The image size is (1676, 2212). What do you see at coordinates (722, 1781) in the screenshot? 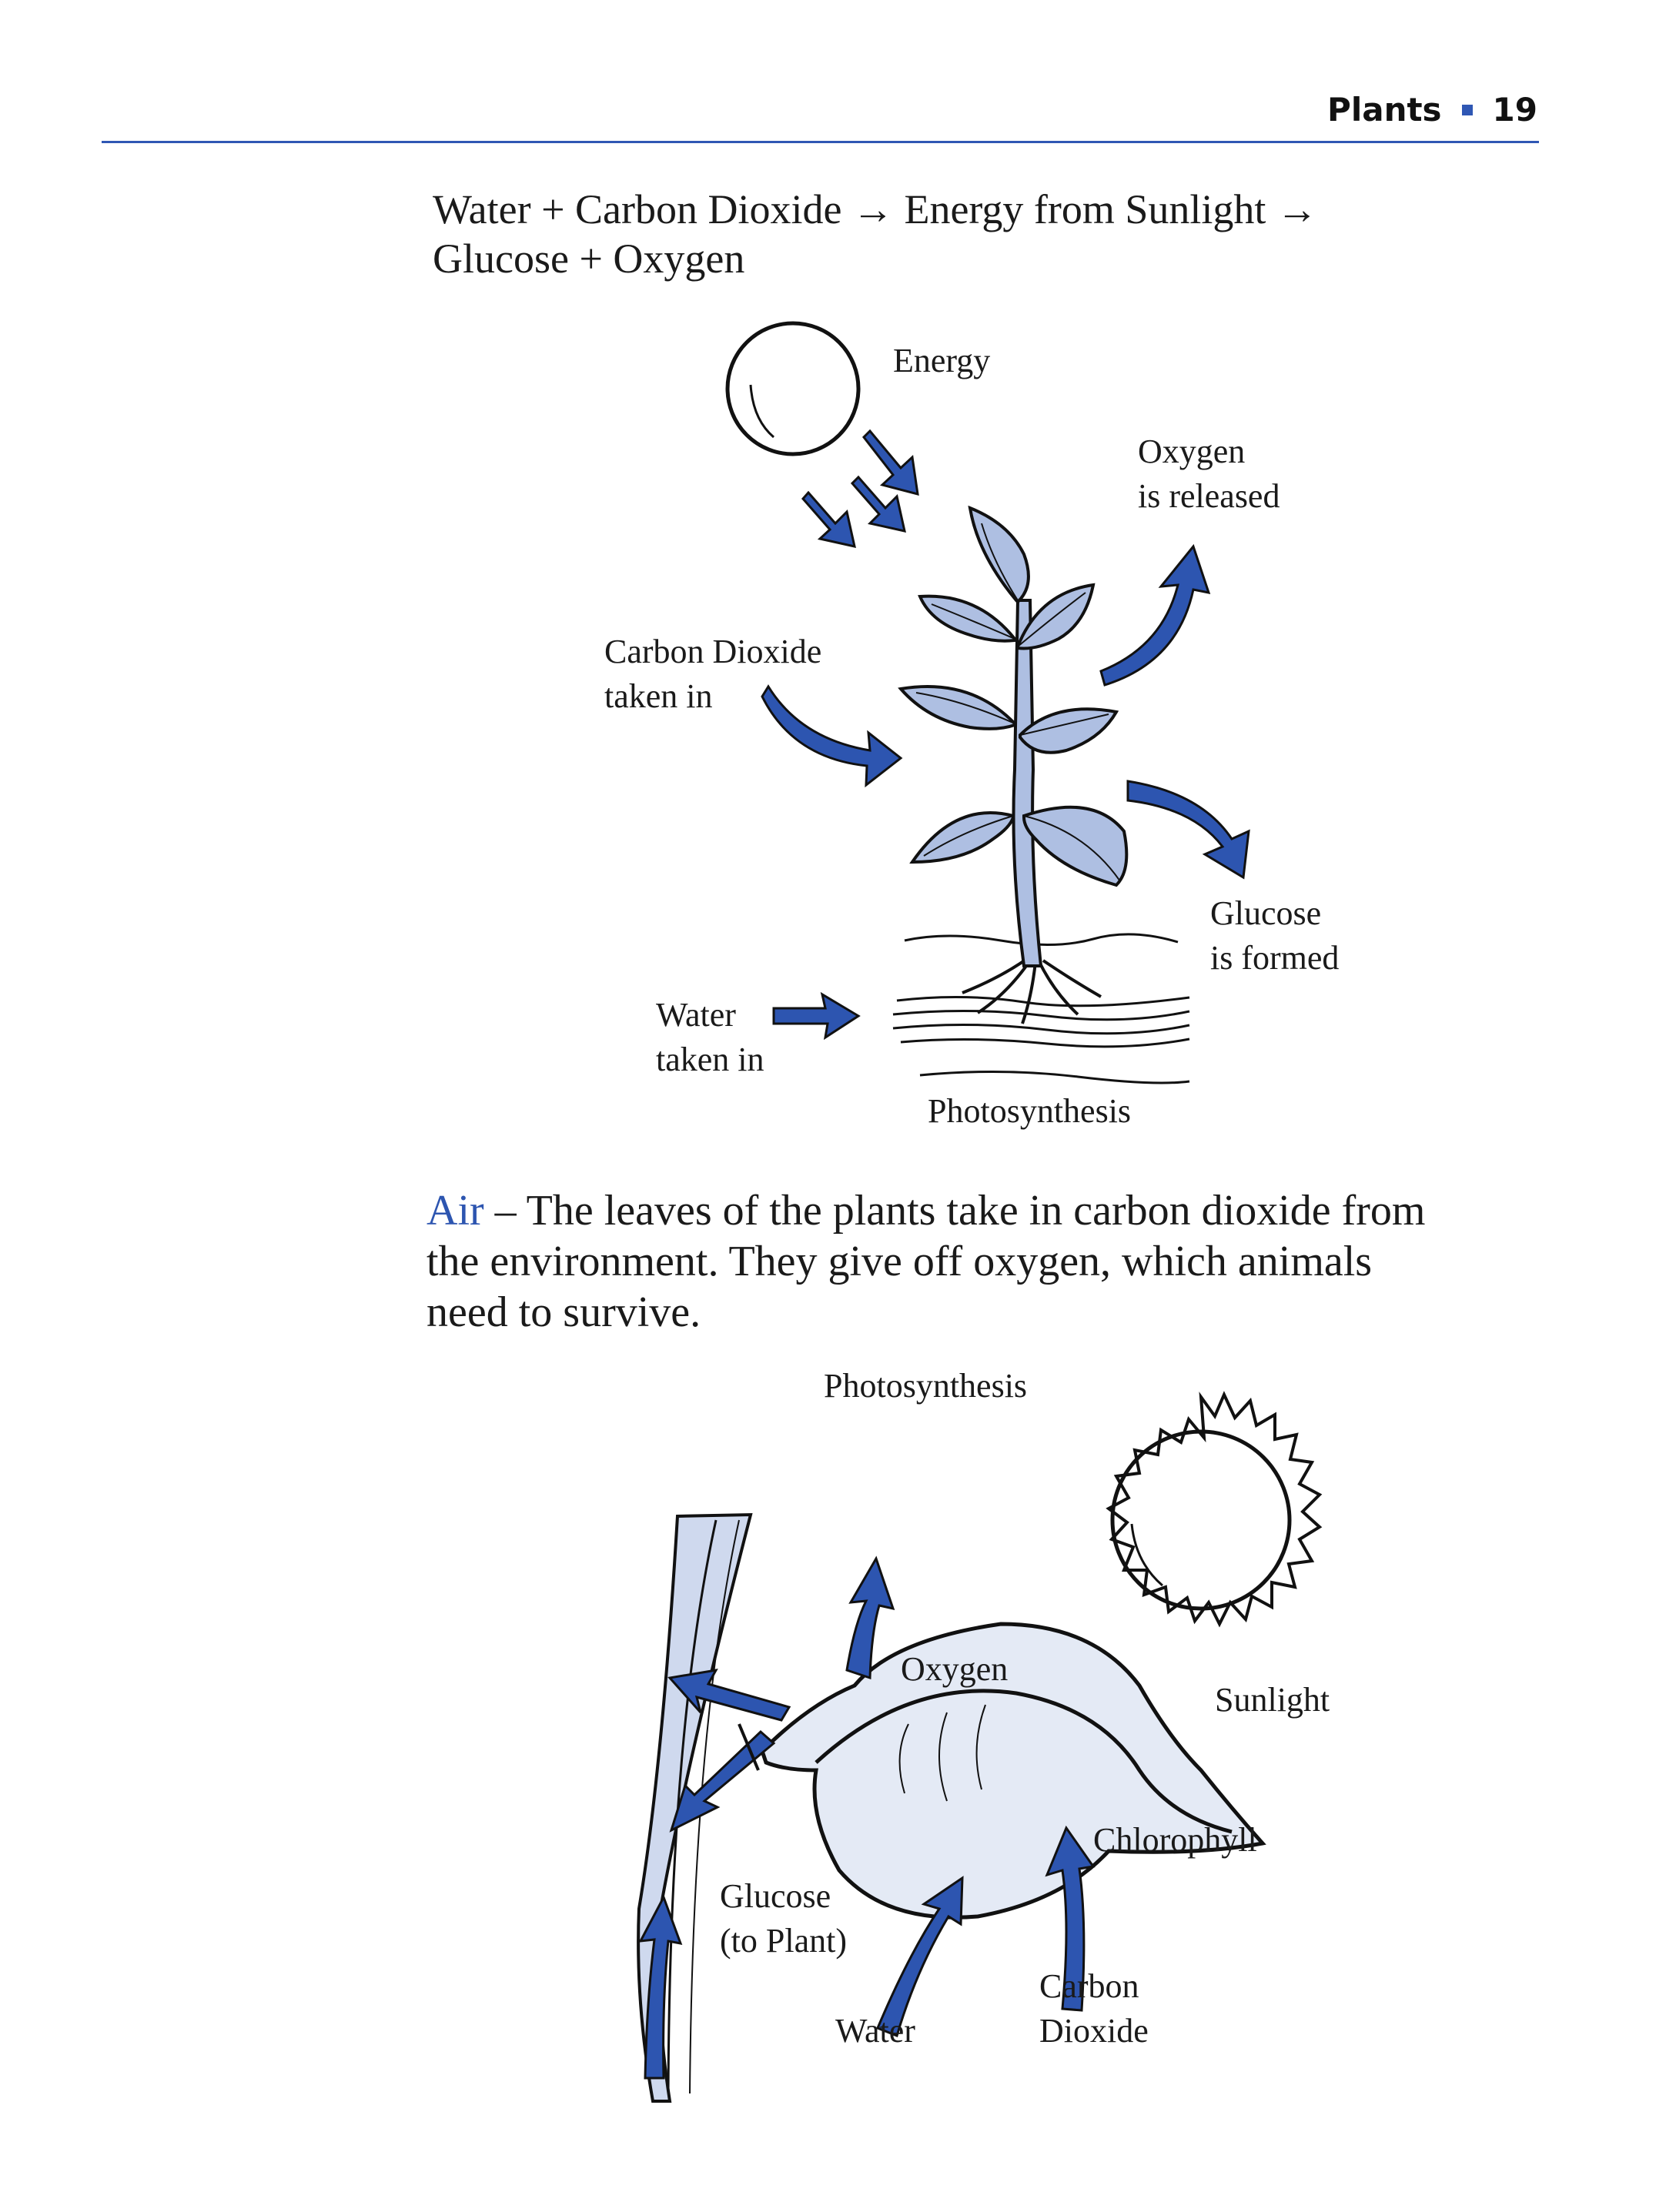
I see `glucose-down-arrow` at bounding box center [722, 1781].